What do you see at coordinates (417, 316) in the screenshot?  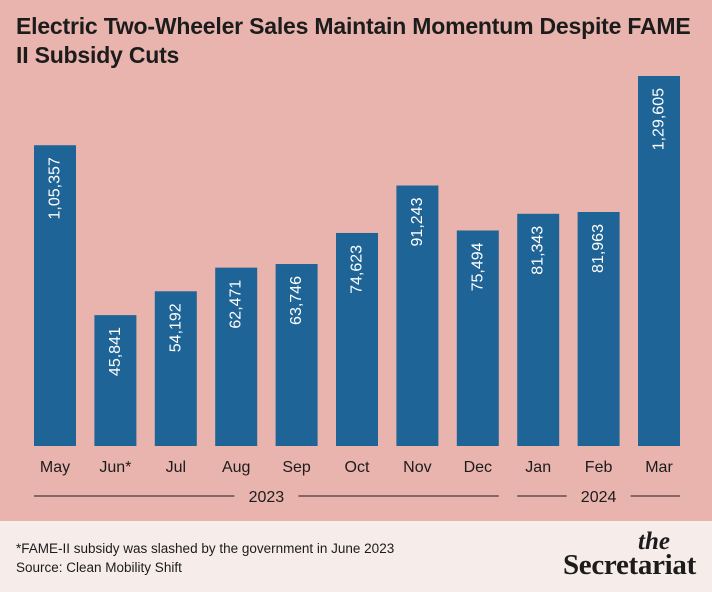 I see `bar-nov` at bounding box center [417, 316].